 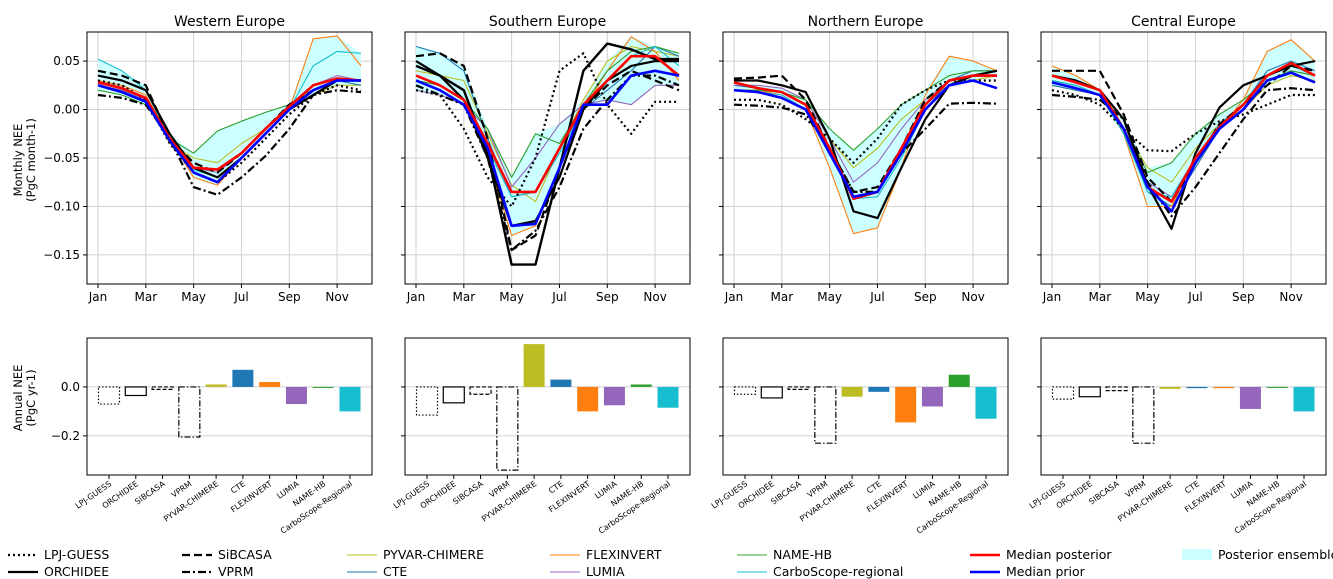 I want to click on y-tick-label: −0.10, so click(x=61, y=206).